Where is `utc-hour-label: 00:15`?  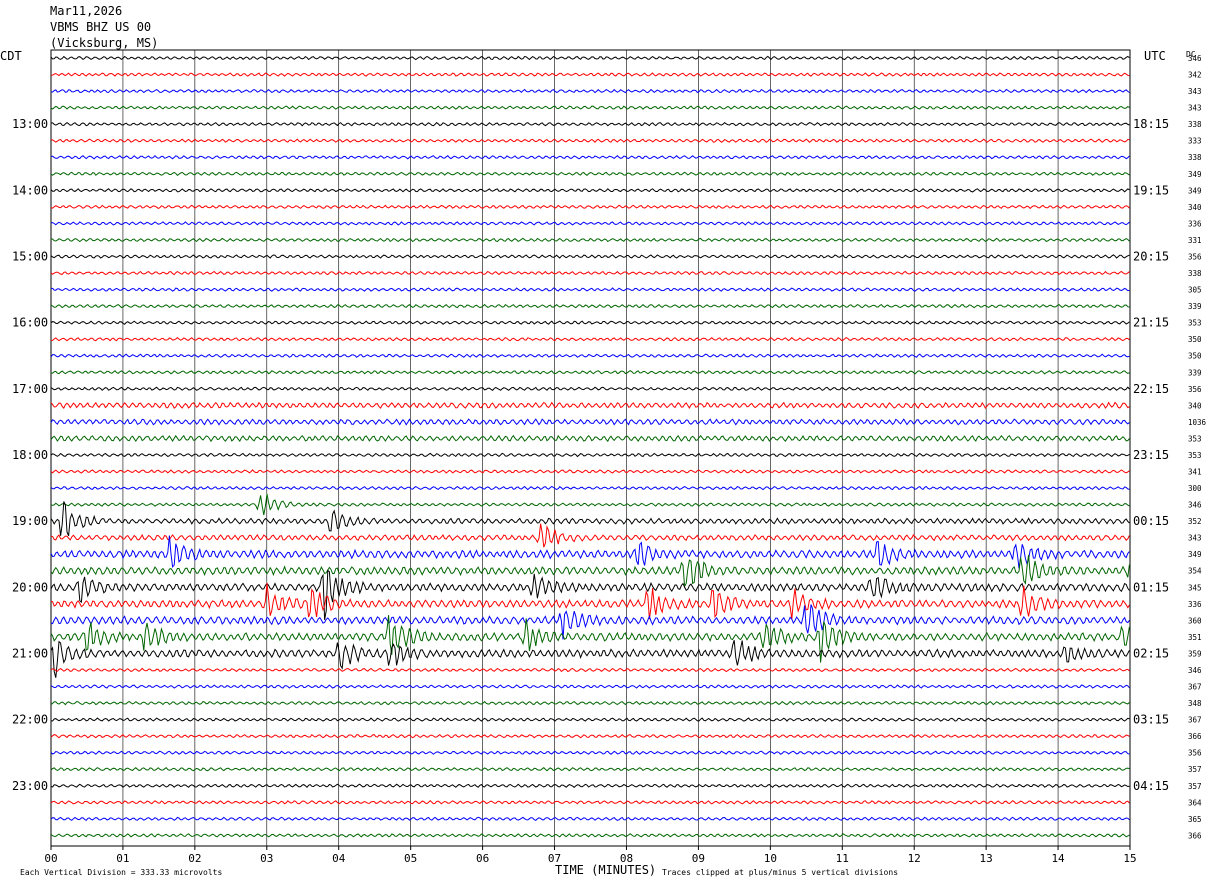 utc-hour-label: 00:15 is located at coordinates (1151, 521).